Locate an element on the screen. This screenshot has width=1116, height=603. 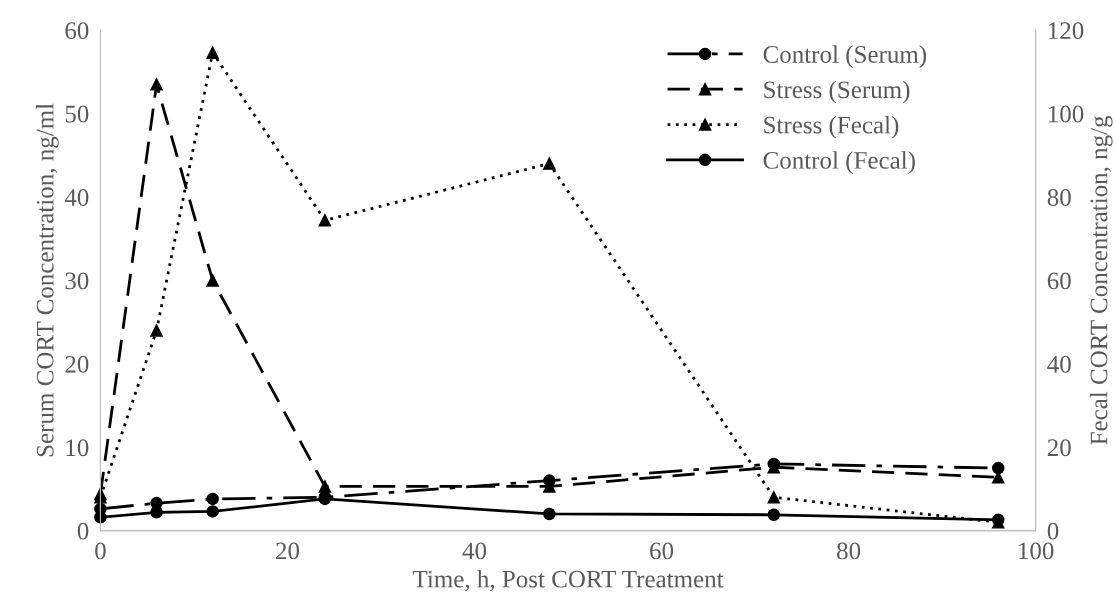
legend-label: Stress (Serum) is located at coordinates (837, 92).